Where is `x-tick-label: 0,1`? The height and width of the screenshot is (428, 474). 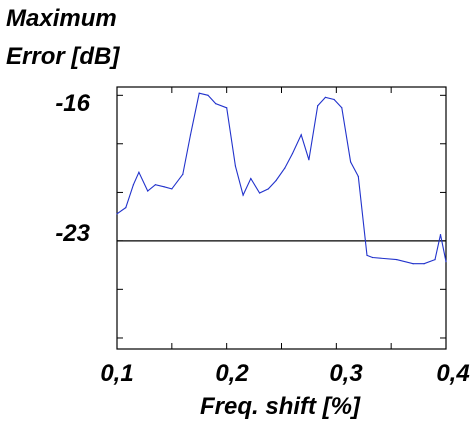
x-tick-label: 0,1 is located at coordinates (117, 373).